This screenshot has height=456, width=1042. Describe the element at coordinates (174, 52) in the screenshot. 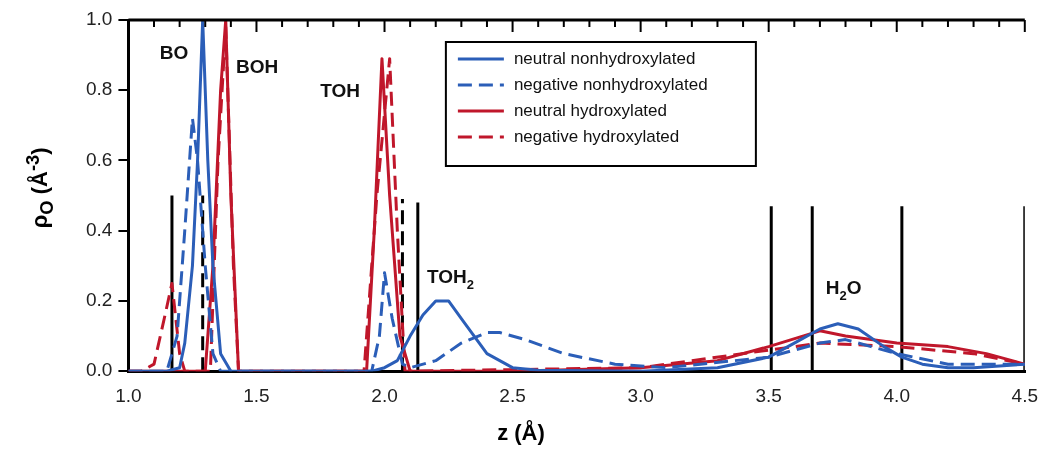

I see `annotation: BO` at that location.